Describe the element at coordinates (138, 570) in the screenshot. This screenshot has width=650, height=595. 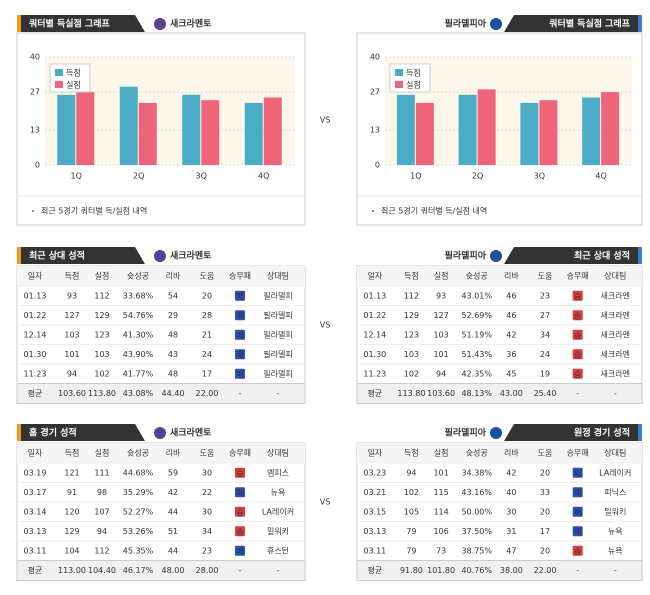
I see `average-cell: 46.17%` at that location.